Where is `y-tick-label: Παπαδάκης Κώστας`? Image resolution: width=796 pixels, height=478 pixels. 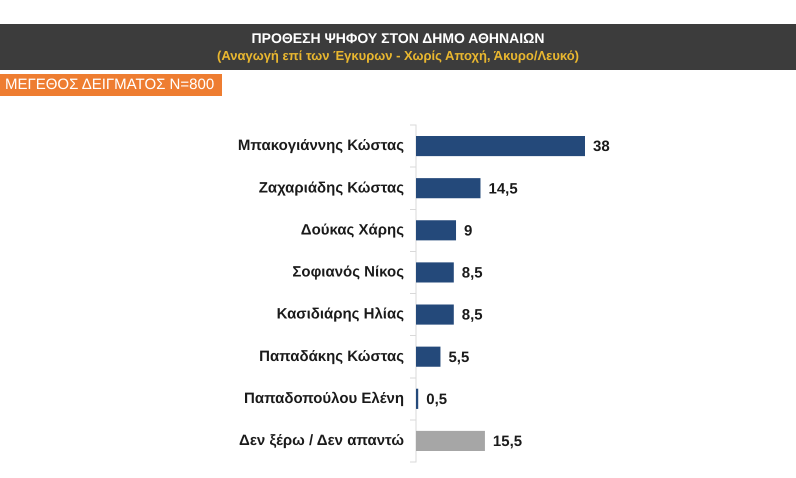 y-tick-label: Παπαδάκης Κώστας is located at coordinates (331, 356).